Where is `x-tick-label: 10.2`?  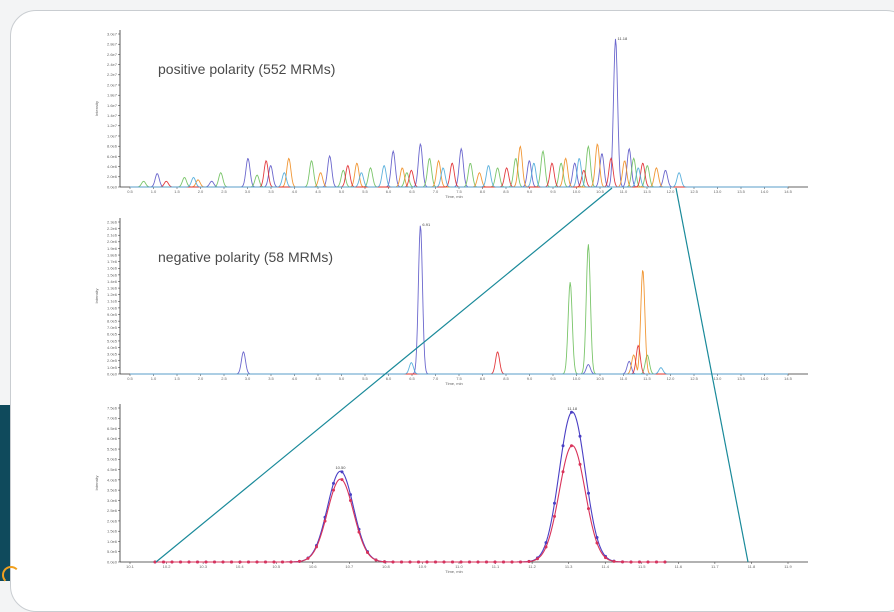
x-tick-label: 10.2 is located at coordinates (167, 566).